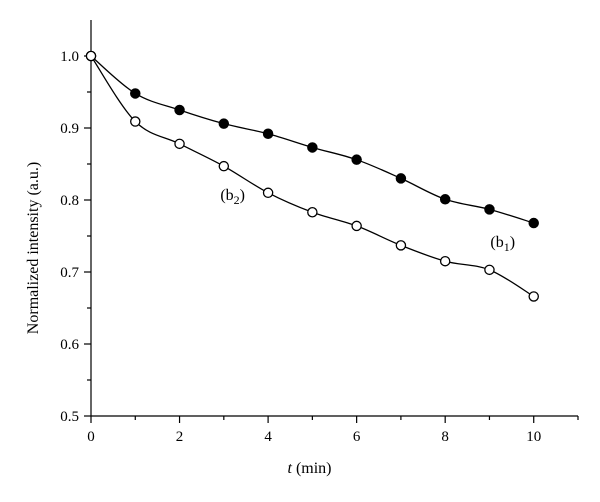 The height and width of the screenshot is (502, 600). I want to click on x-tick-label: 2, so click(180, 437).